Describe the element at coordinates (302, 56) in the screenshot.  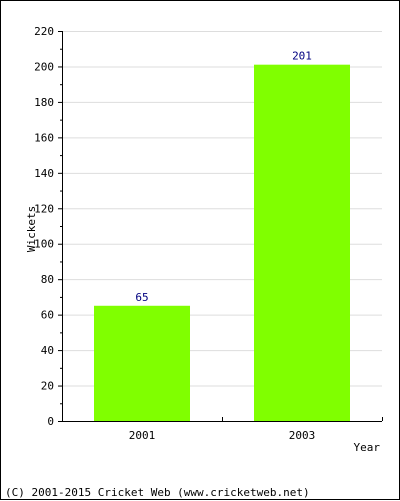
I see `data-label-2003: 201` at that location.